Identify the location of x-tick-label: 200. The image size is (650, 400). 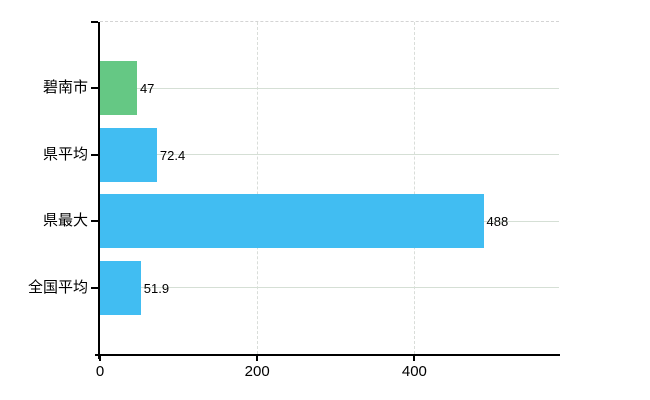
(257, 371).